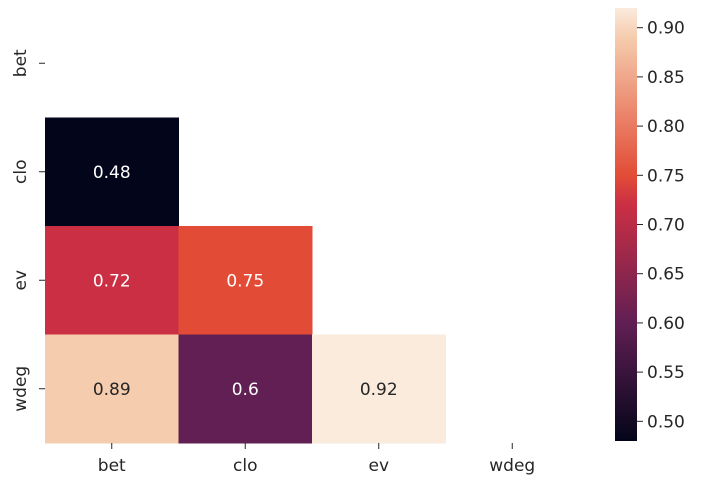  What do you see at coordinates (21, 389) in the screenshot?
I see `y-tick-label: wdeg` at bounding box center [21, 389].